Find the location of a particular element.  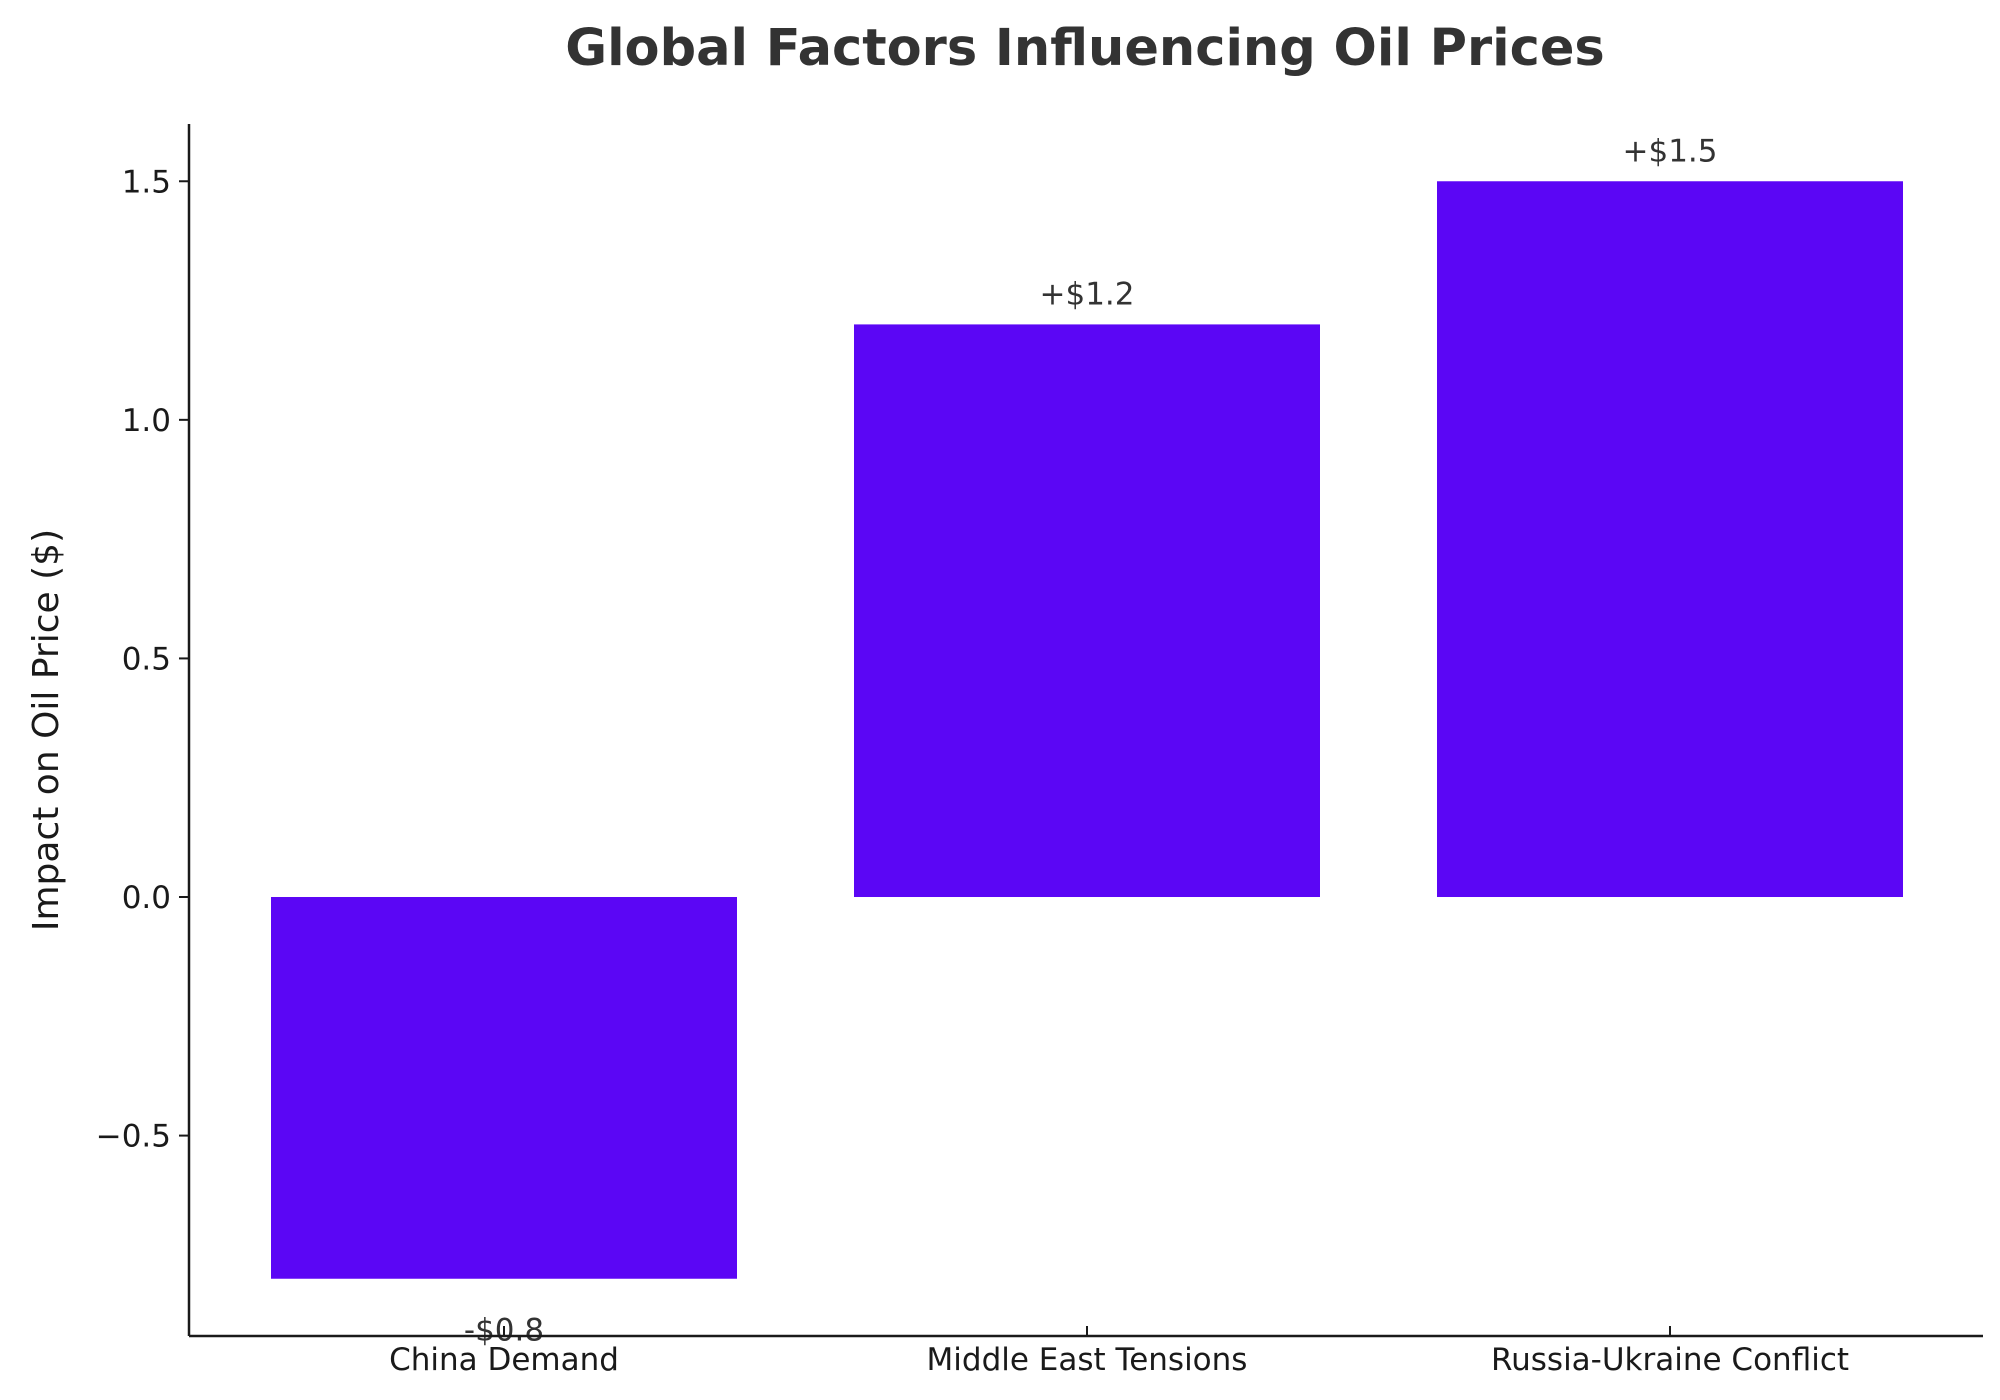

chart-title: Global Factors Influencing Oil Prices is located at coordinates (1085, 48).